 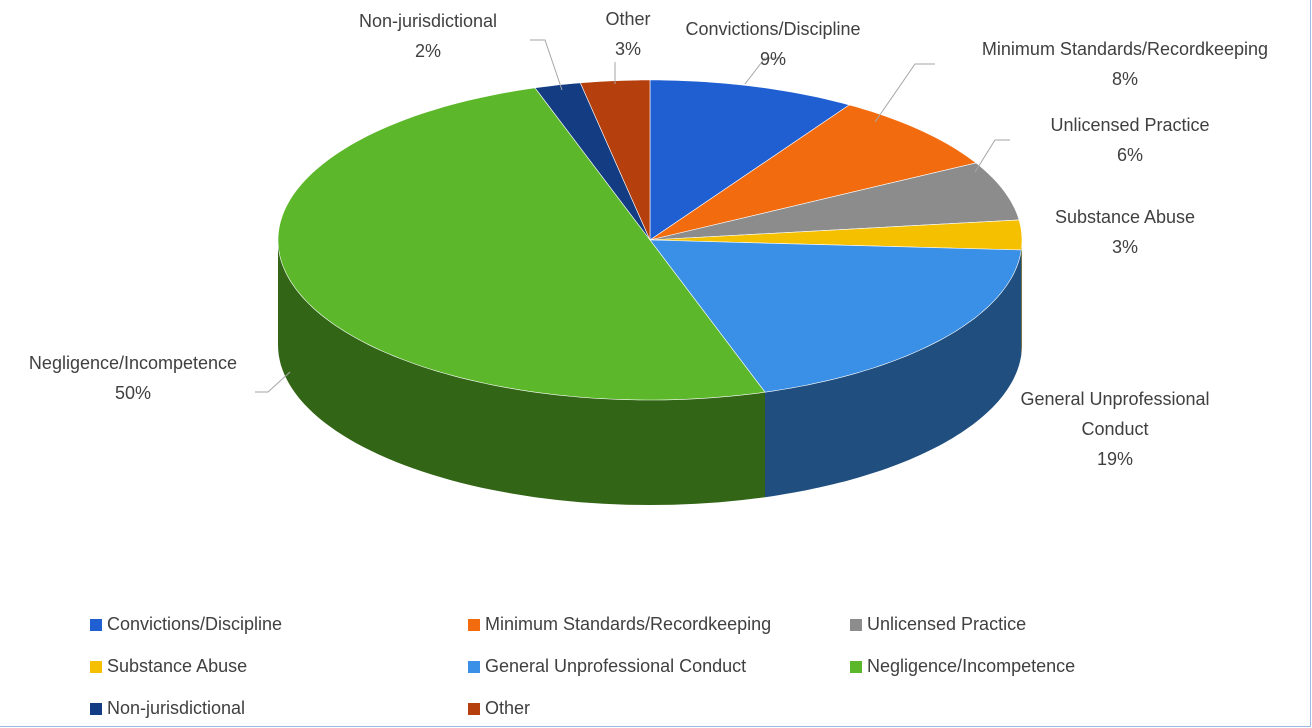 What do you see at coordinates (176, 708) in the screenshot?
I see `legend-label: Non-jurisdictional` at bounding box center [176, 708].